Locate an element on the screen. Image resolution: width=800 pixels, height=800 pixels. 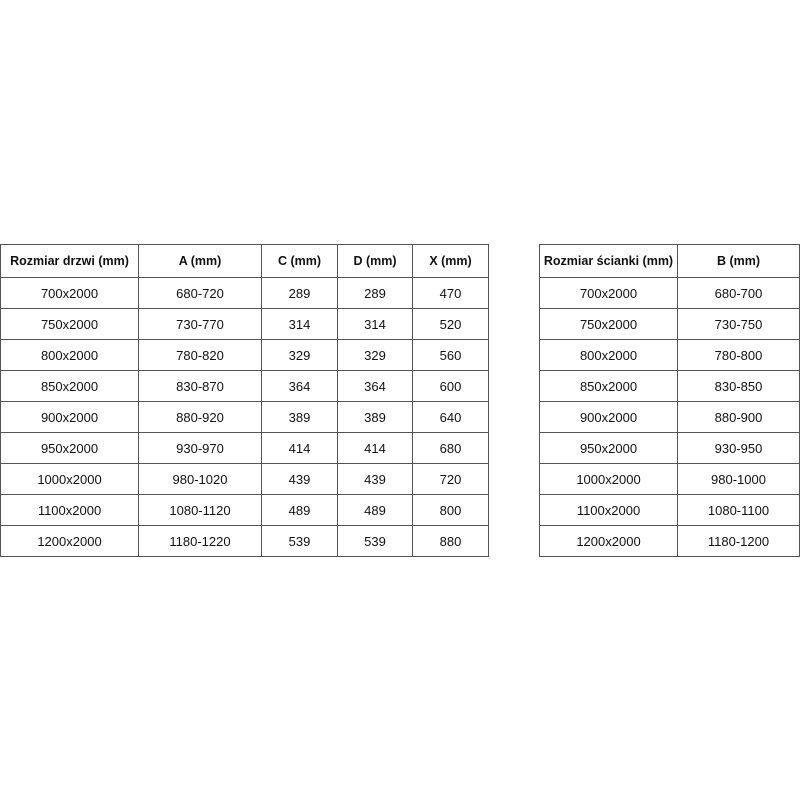
table-cell: 560 is located at coordinates (450, 355).